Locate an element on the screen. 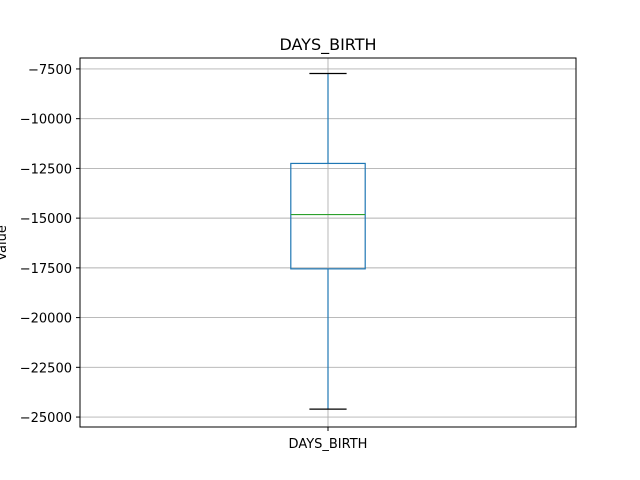 The width and height of the screenshot is (640, 480). y-tick-label: −20000 is located at coordinates (46, 319).